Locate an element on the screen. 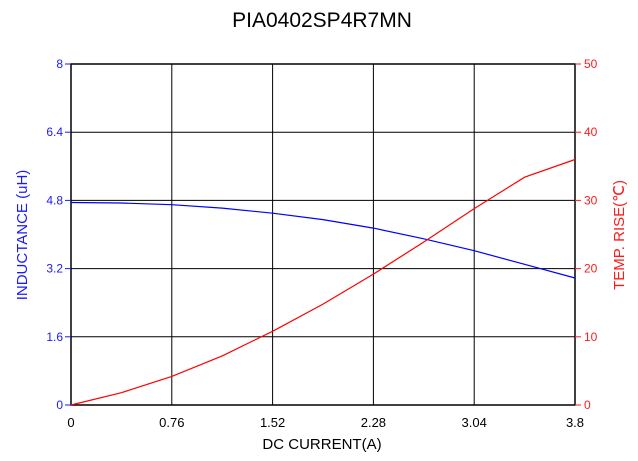 The height and width of the screenshot is (461, 638). x-axis-label: DC CURRENT(A) is located at coordinates (321, 444).